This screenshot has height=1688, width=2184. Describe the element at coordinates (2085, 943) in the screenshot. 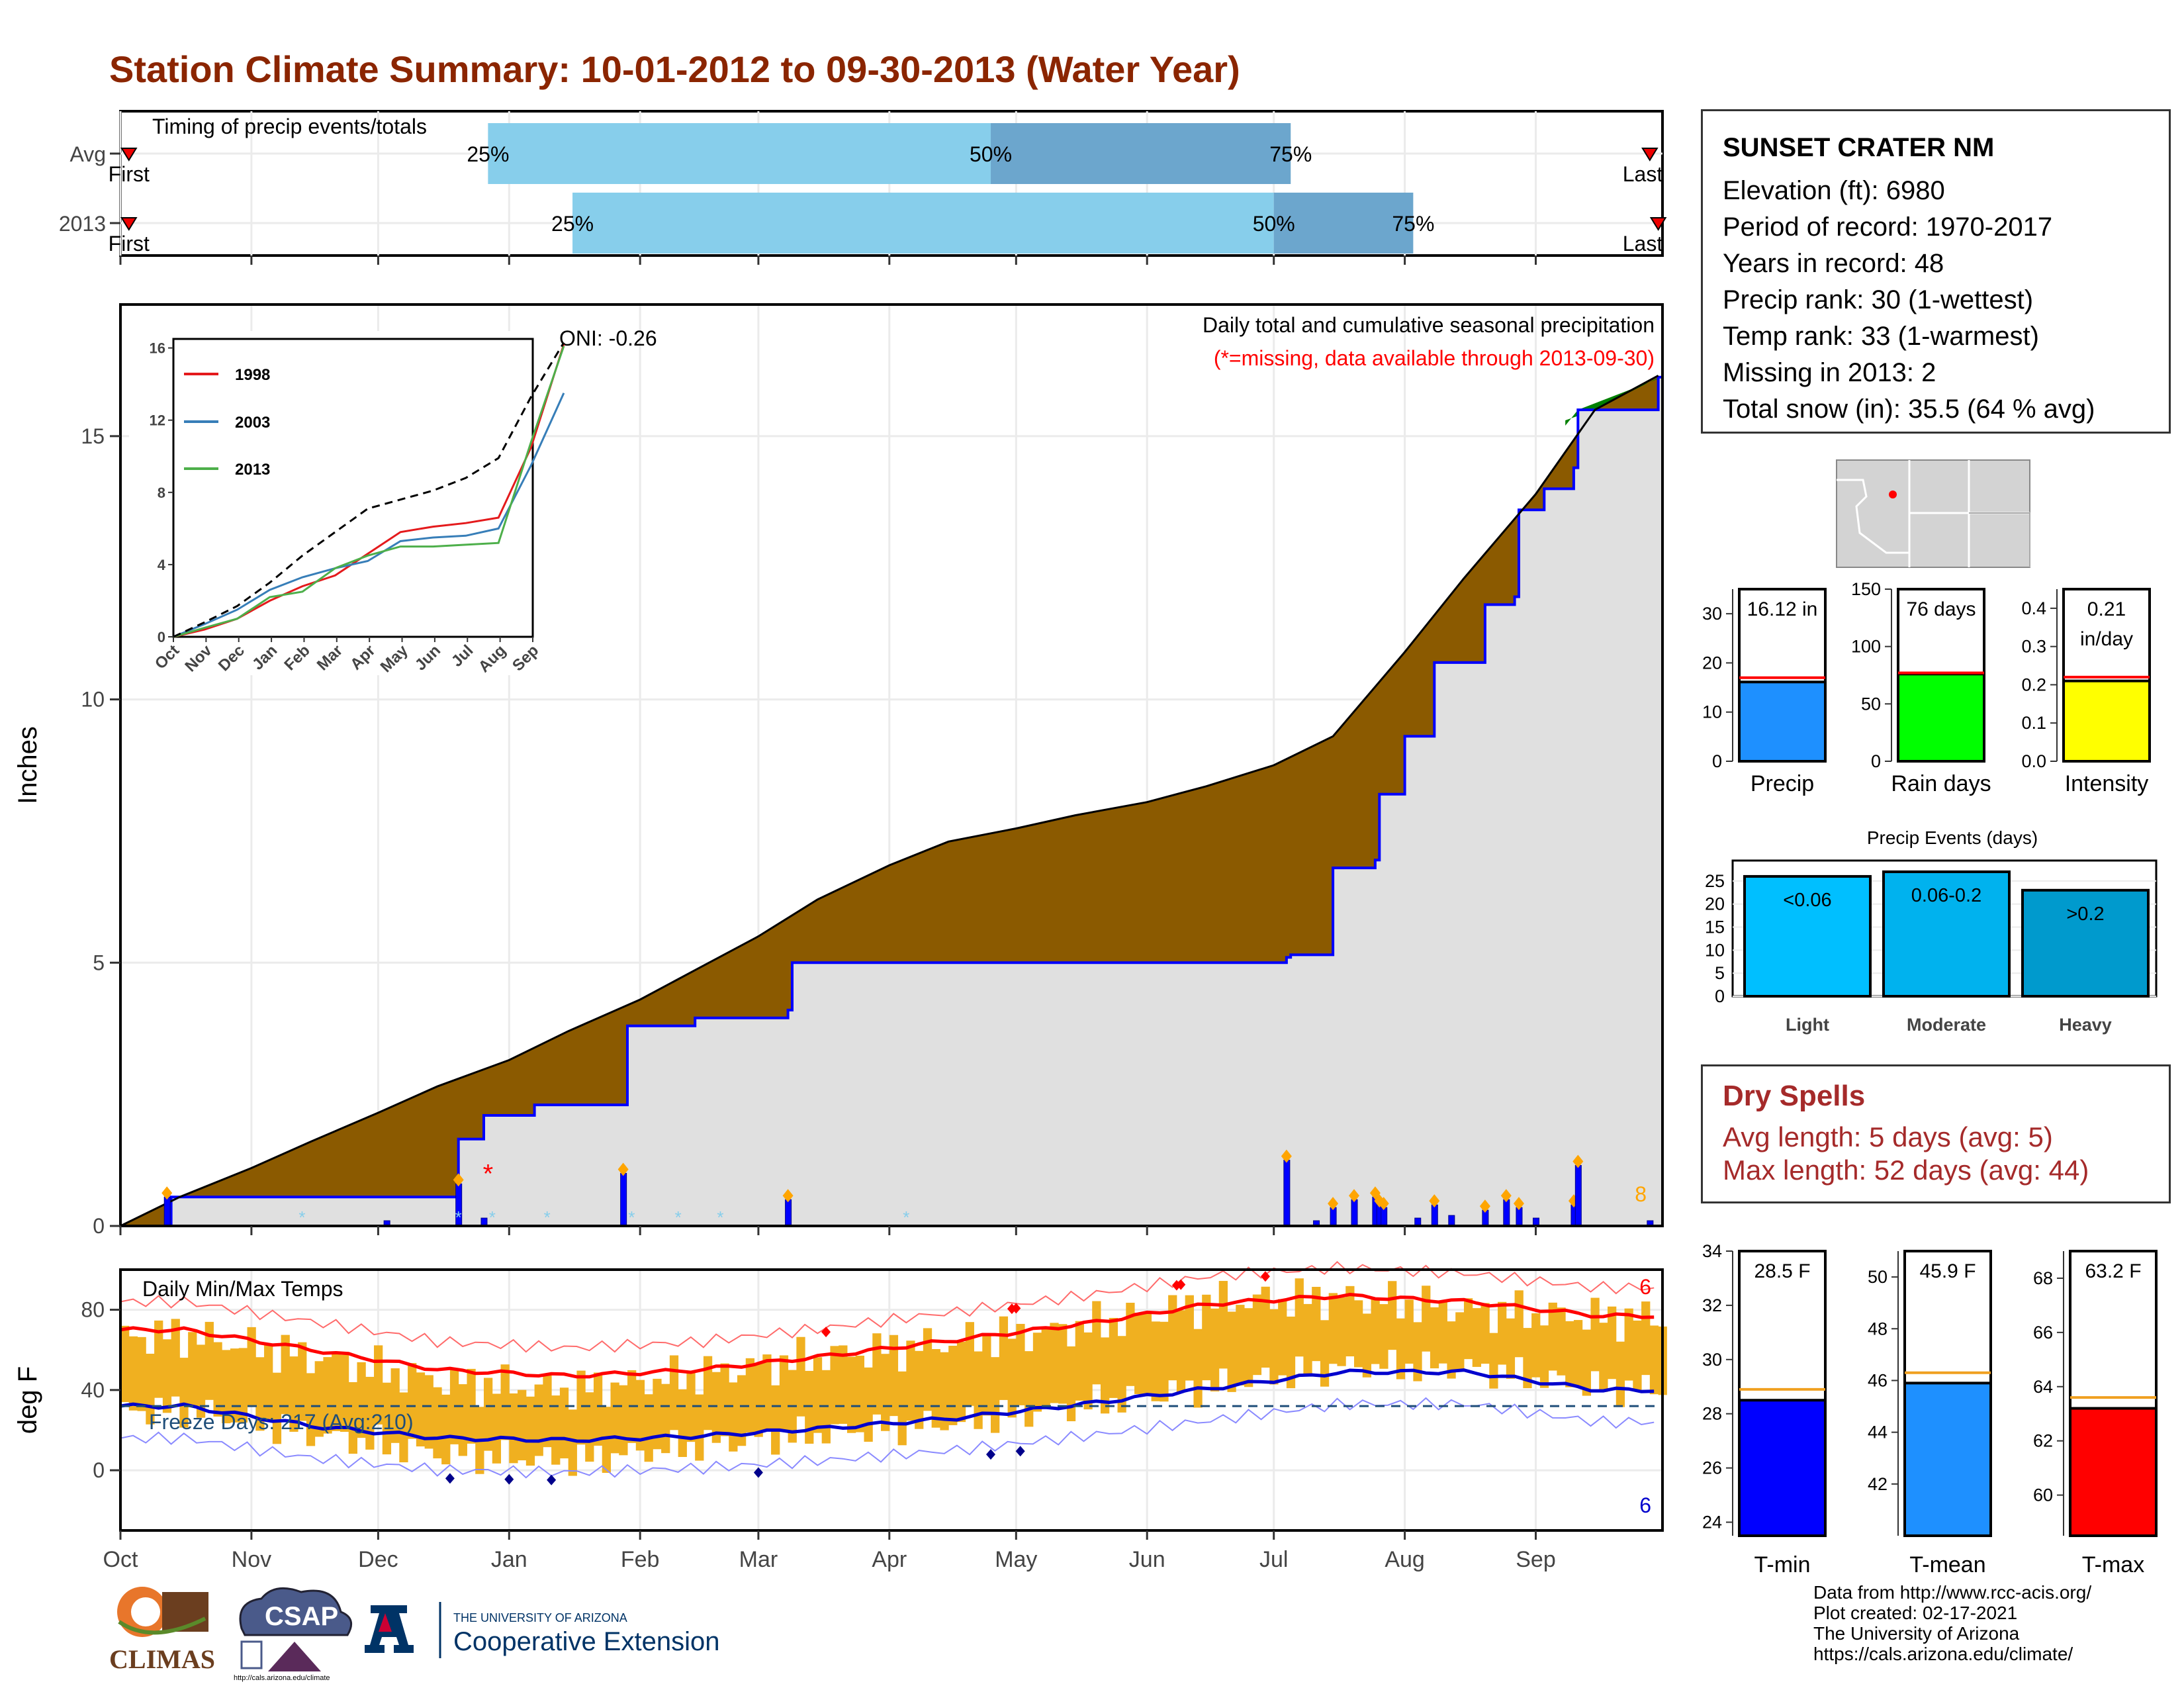

I see `events-bar` at that location.